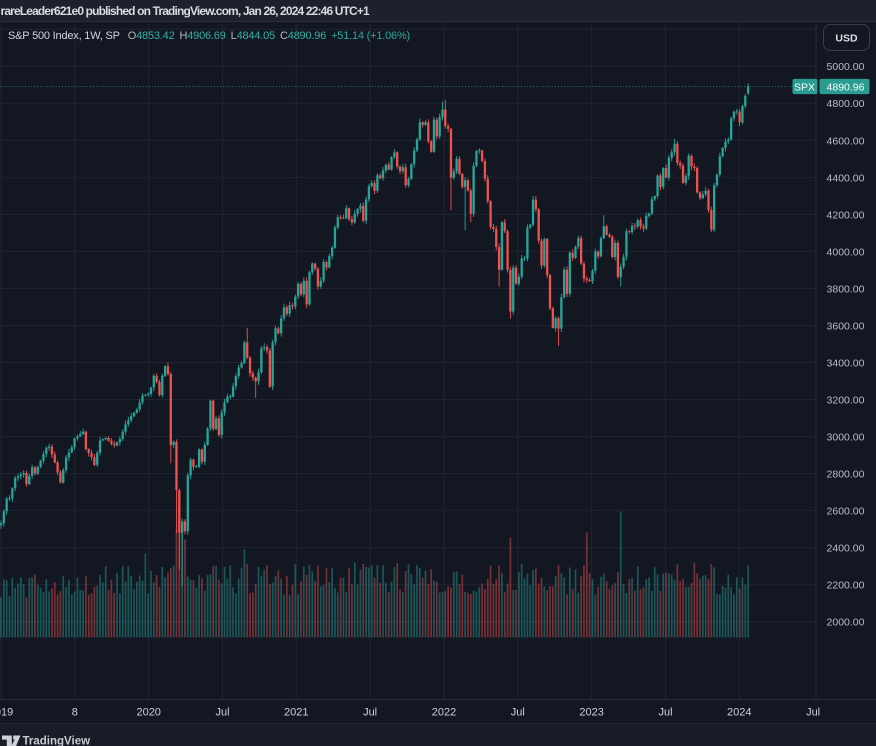 The image size is (876, 746). Describe the element at coordinates (846, 512) in the screenshot. I see `svg-text: 2600.00` at that location.